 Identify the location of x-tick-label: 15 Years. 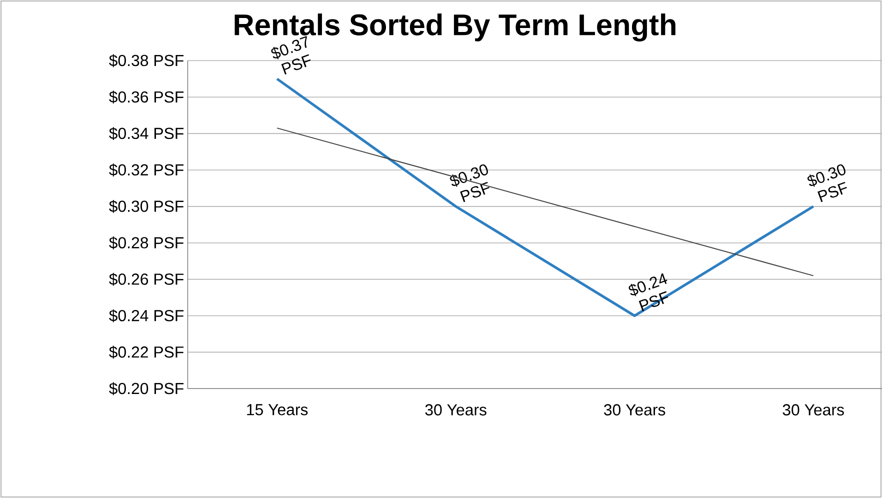
(277, 410).